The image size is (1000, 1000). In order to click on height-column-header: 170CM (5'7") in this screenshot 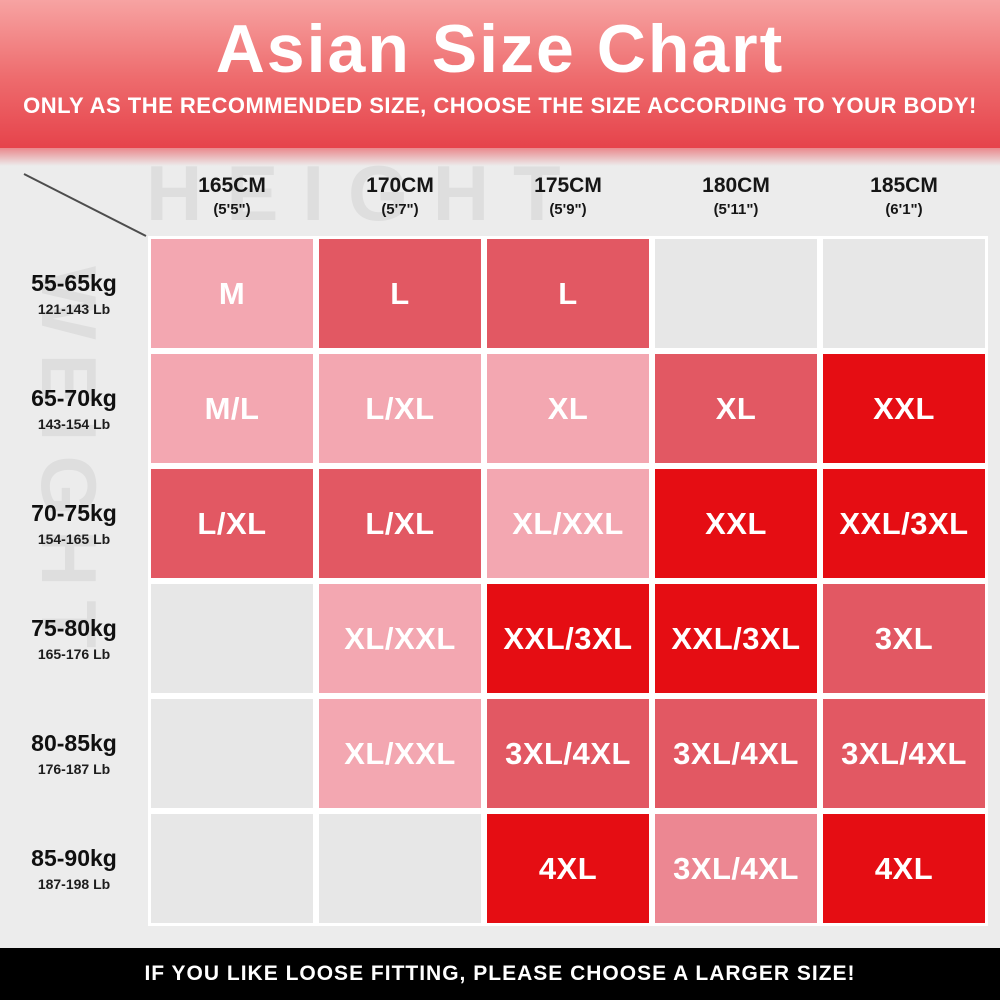, I will do `click(400, 201)`.